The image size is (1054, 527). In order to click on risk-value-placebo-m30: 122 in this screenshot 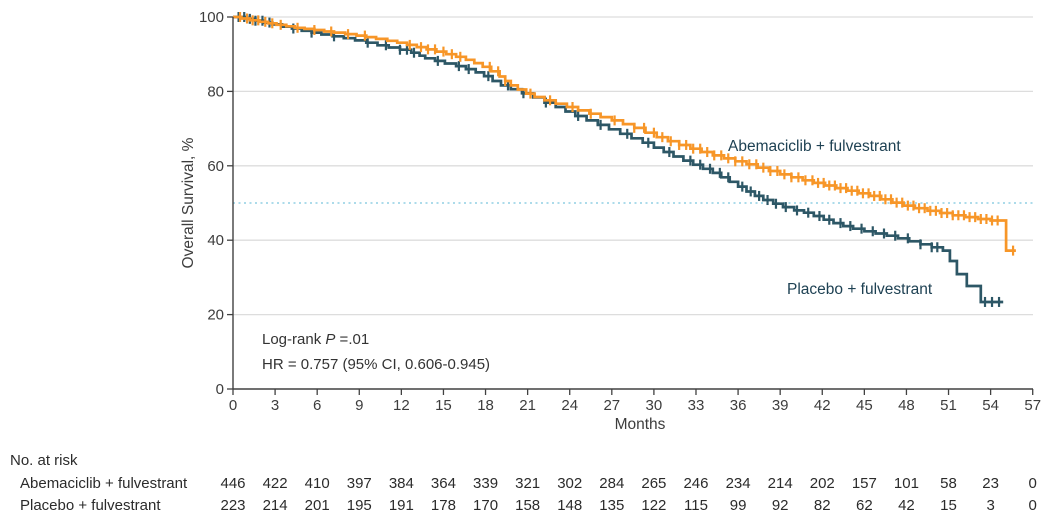, I will do `click(653, 505)`.